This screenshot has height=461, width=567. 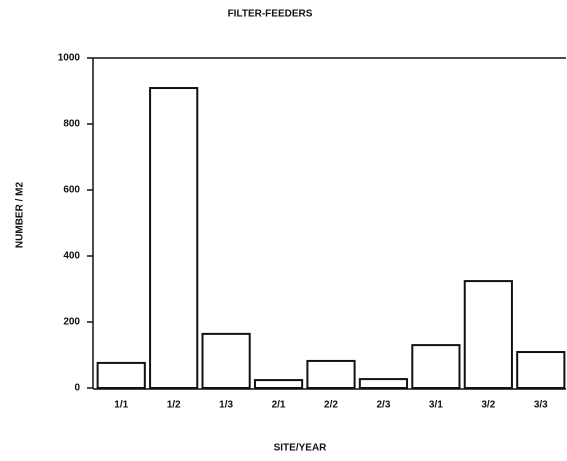 I want to click on y-tick-label: 800, so click(x=71, y=124).